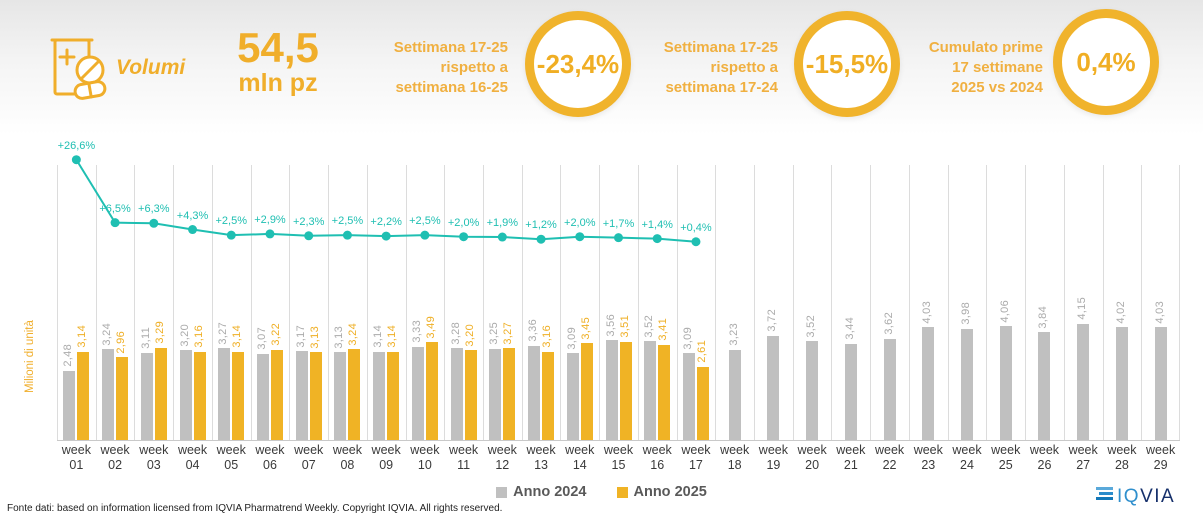 Image resolution: width=1203 pixels, height=517 pixels. I want to click on x-axis-label-week-03: week 03, so click(154, 457).